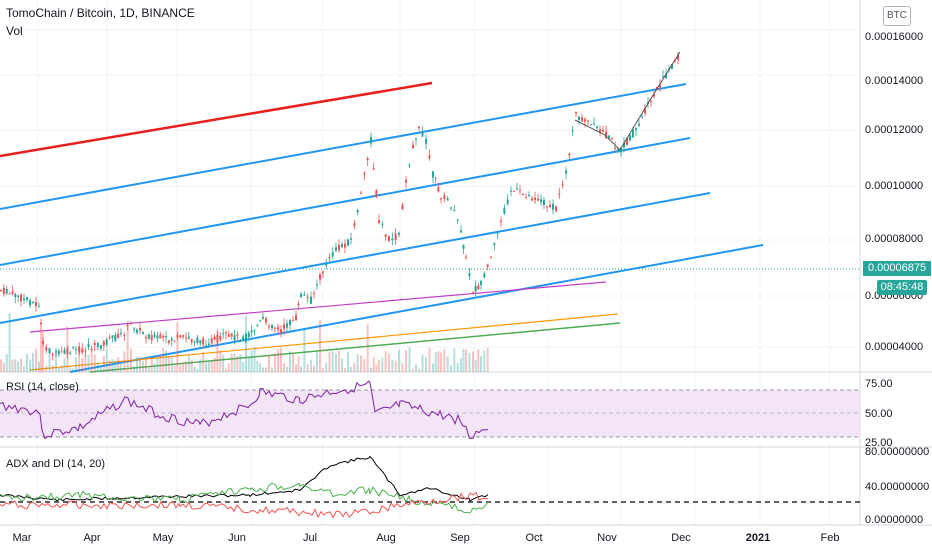 The height and width of the screenshot is (550, 932). I want to click on currency-badge: BTC, so click(897, 16).